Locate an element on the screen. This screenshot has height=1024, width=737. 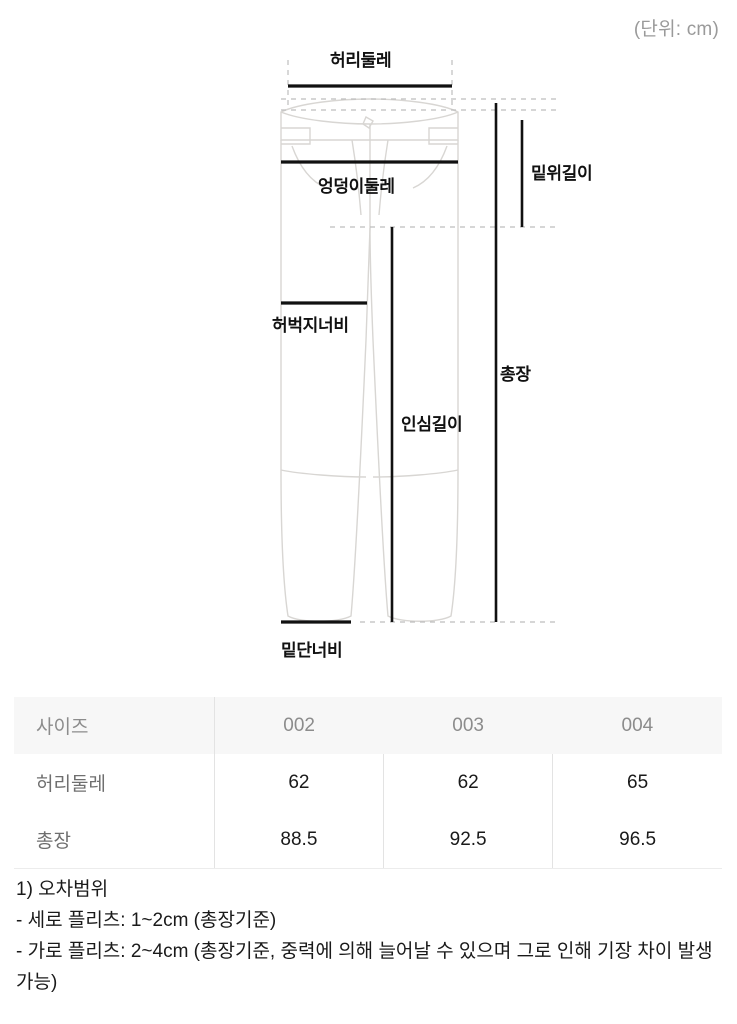
table-row: 총장 88.5 92.5 96.5 is located at coordinates (368, 840).